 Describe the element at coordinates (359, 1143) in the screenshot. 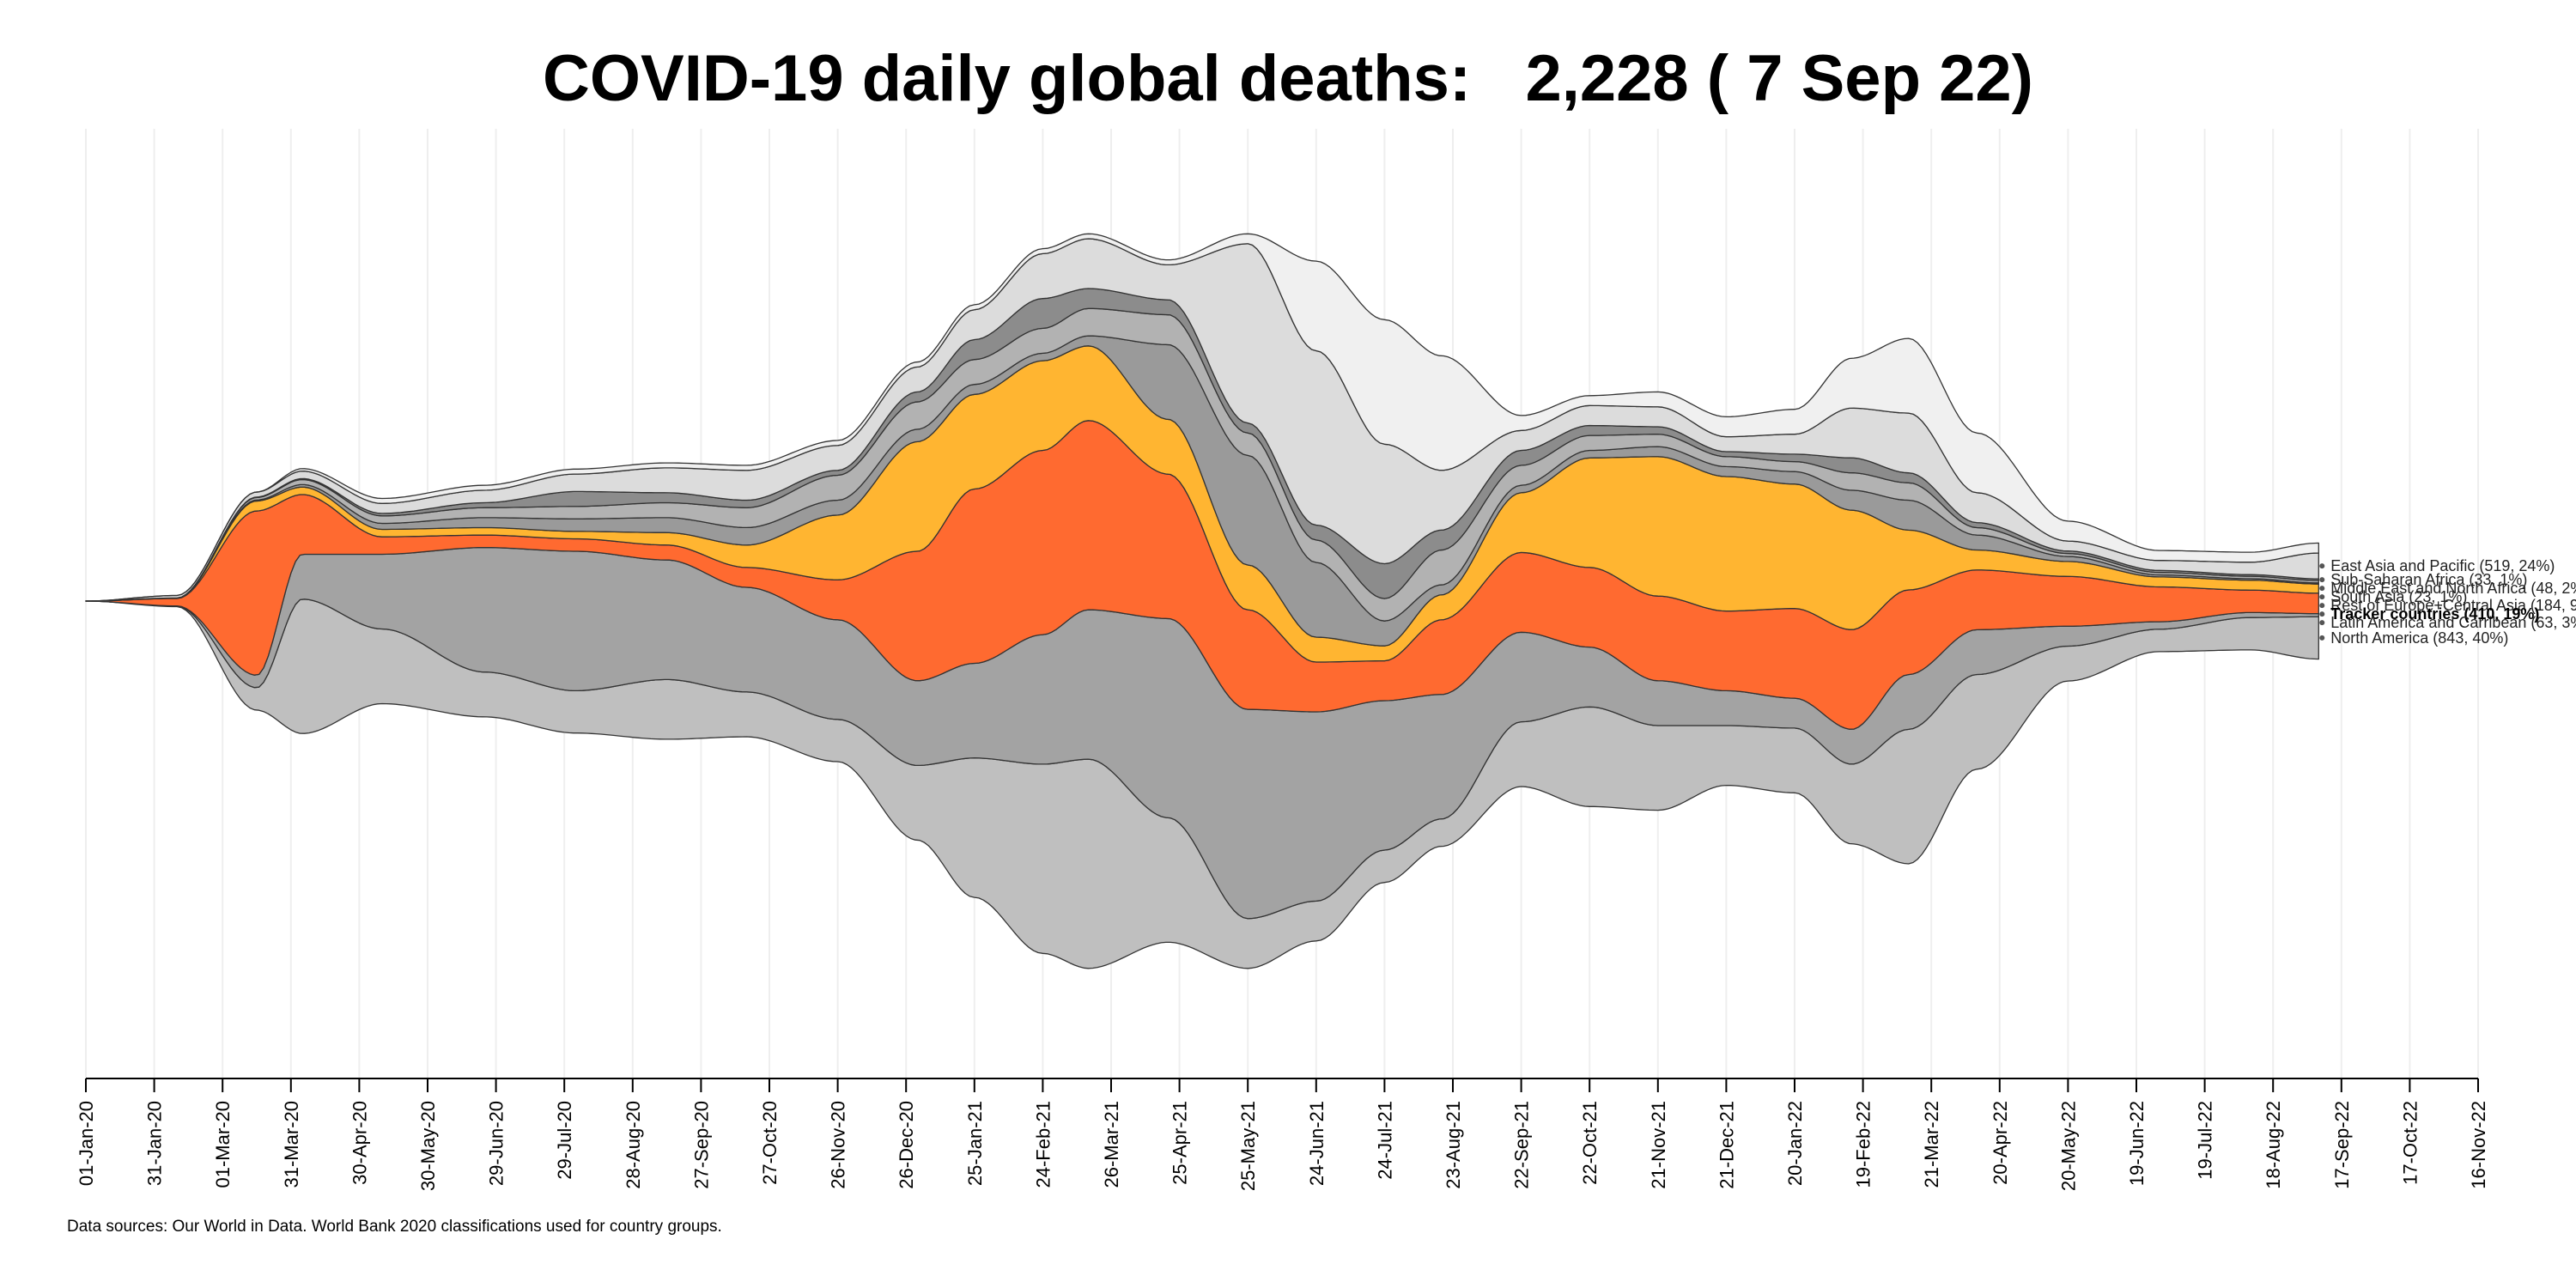

I see `x-tick-label: 30-Apr-20` at that location.